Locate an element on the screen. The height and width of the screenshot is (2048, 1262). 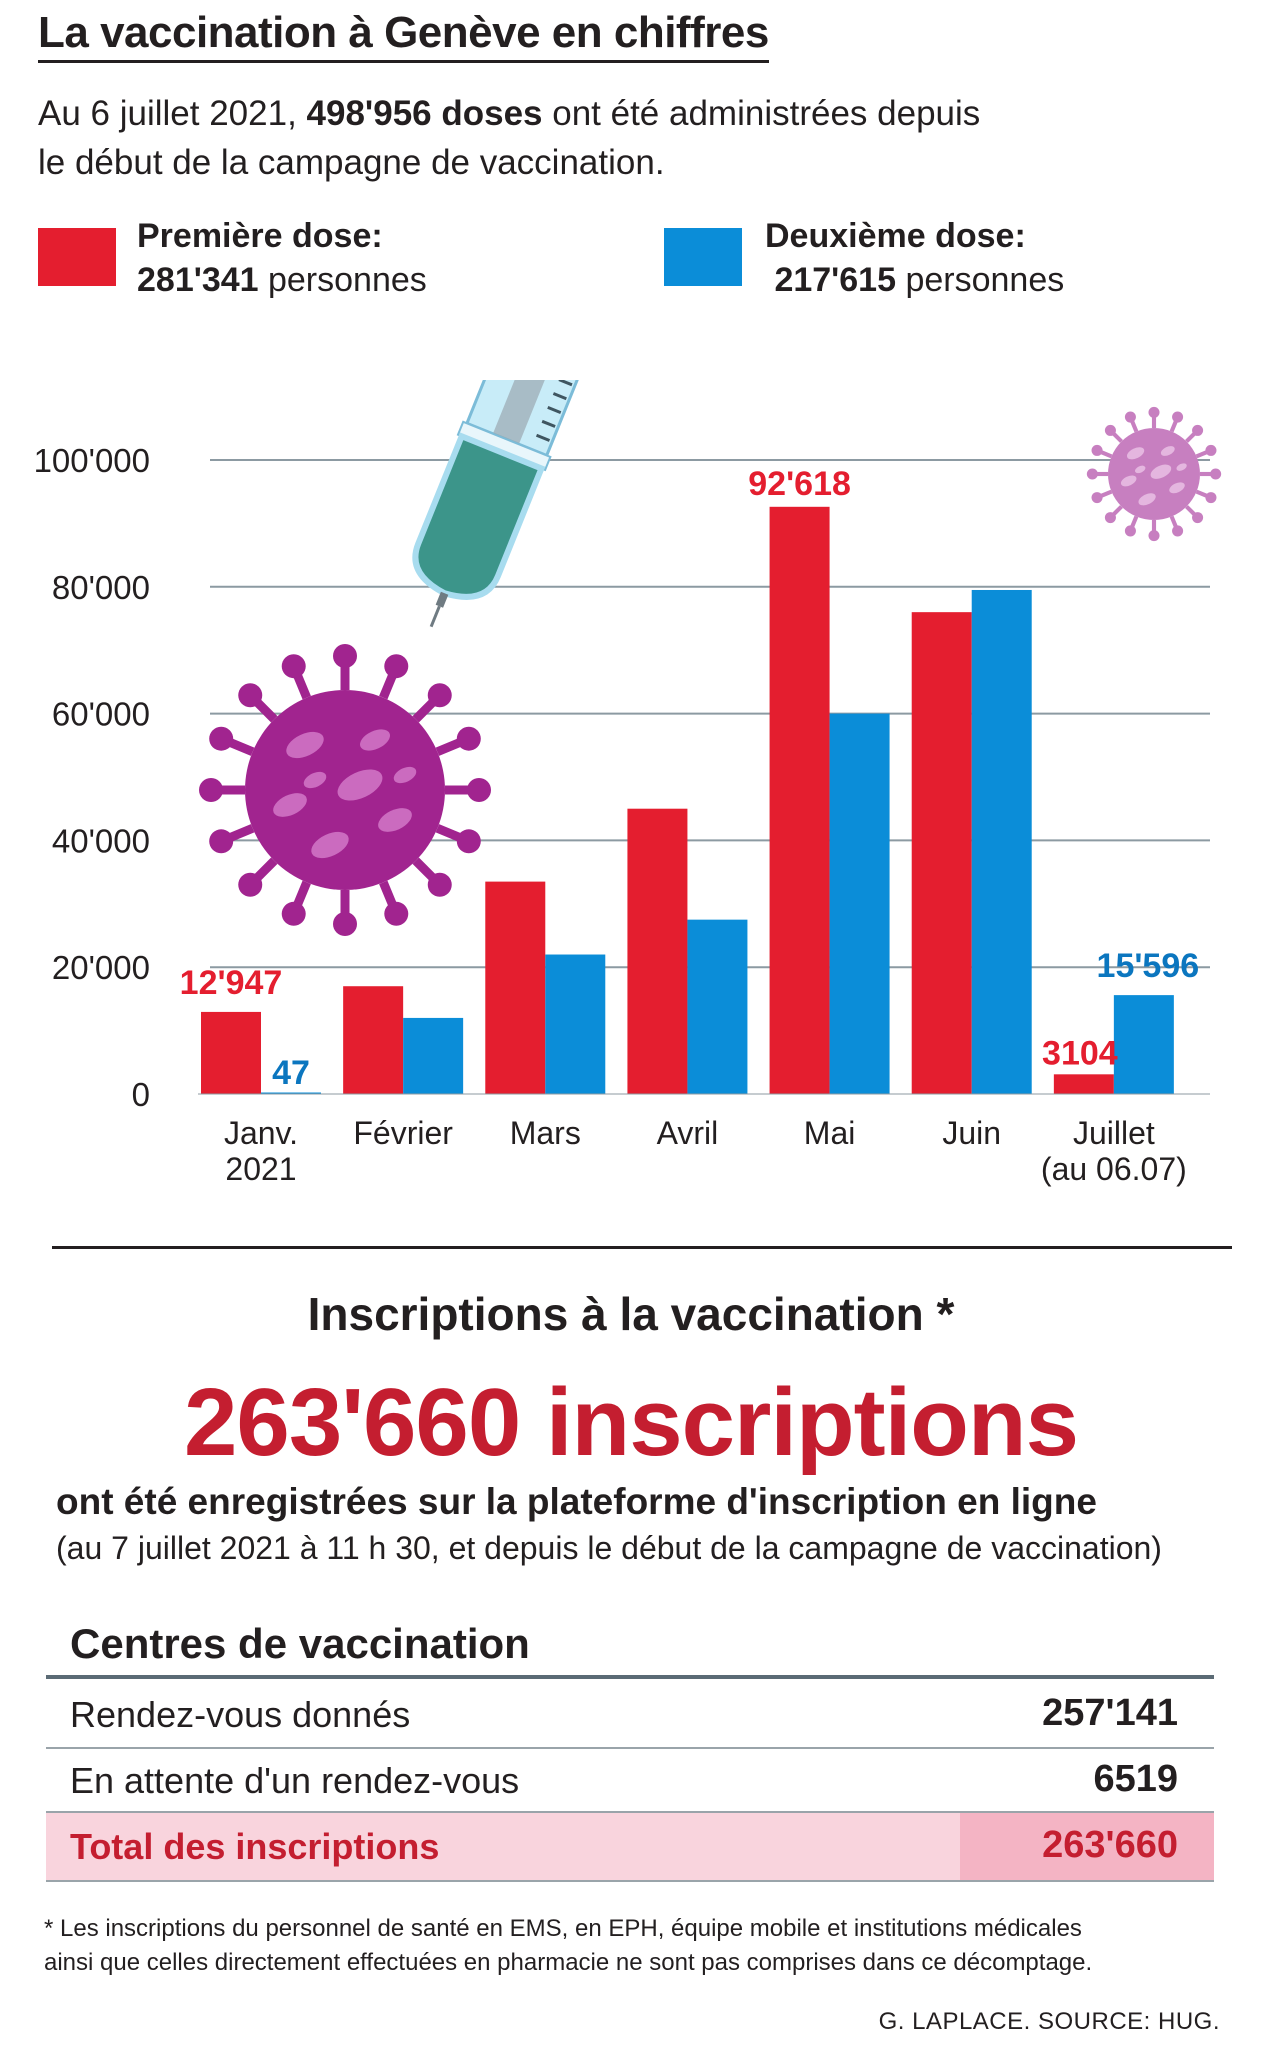
intro-text-post: ont été administrées depuis is located at coordinates (761, 113).